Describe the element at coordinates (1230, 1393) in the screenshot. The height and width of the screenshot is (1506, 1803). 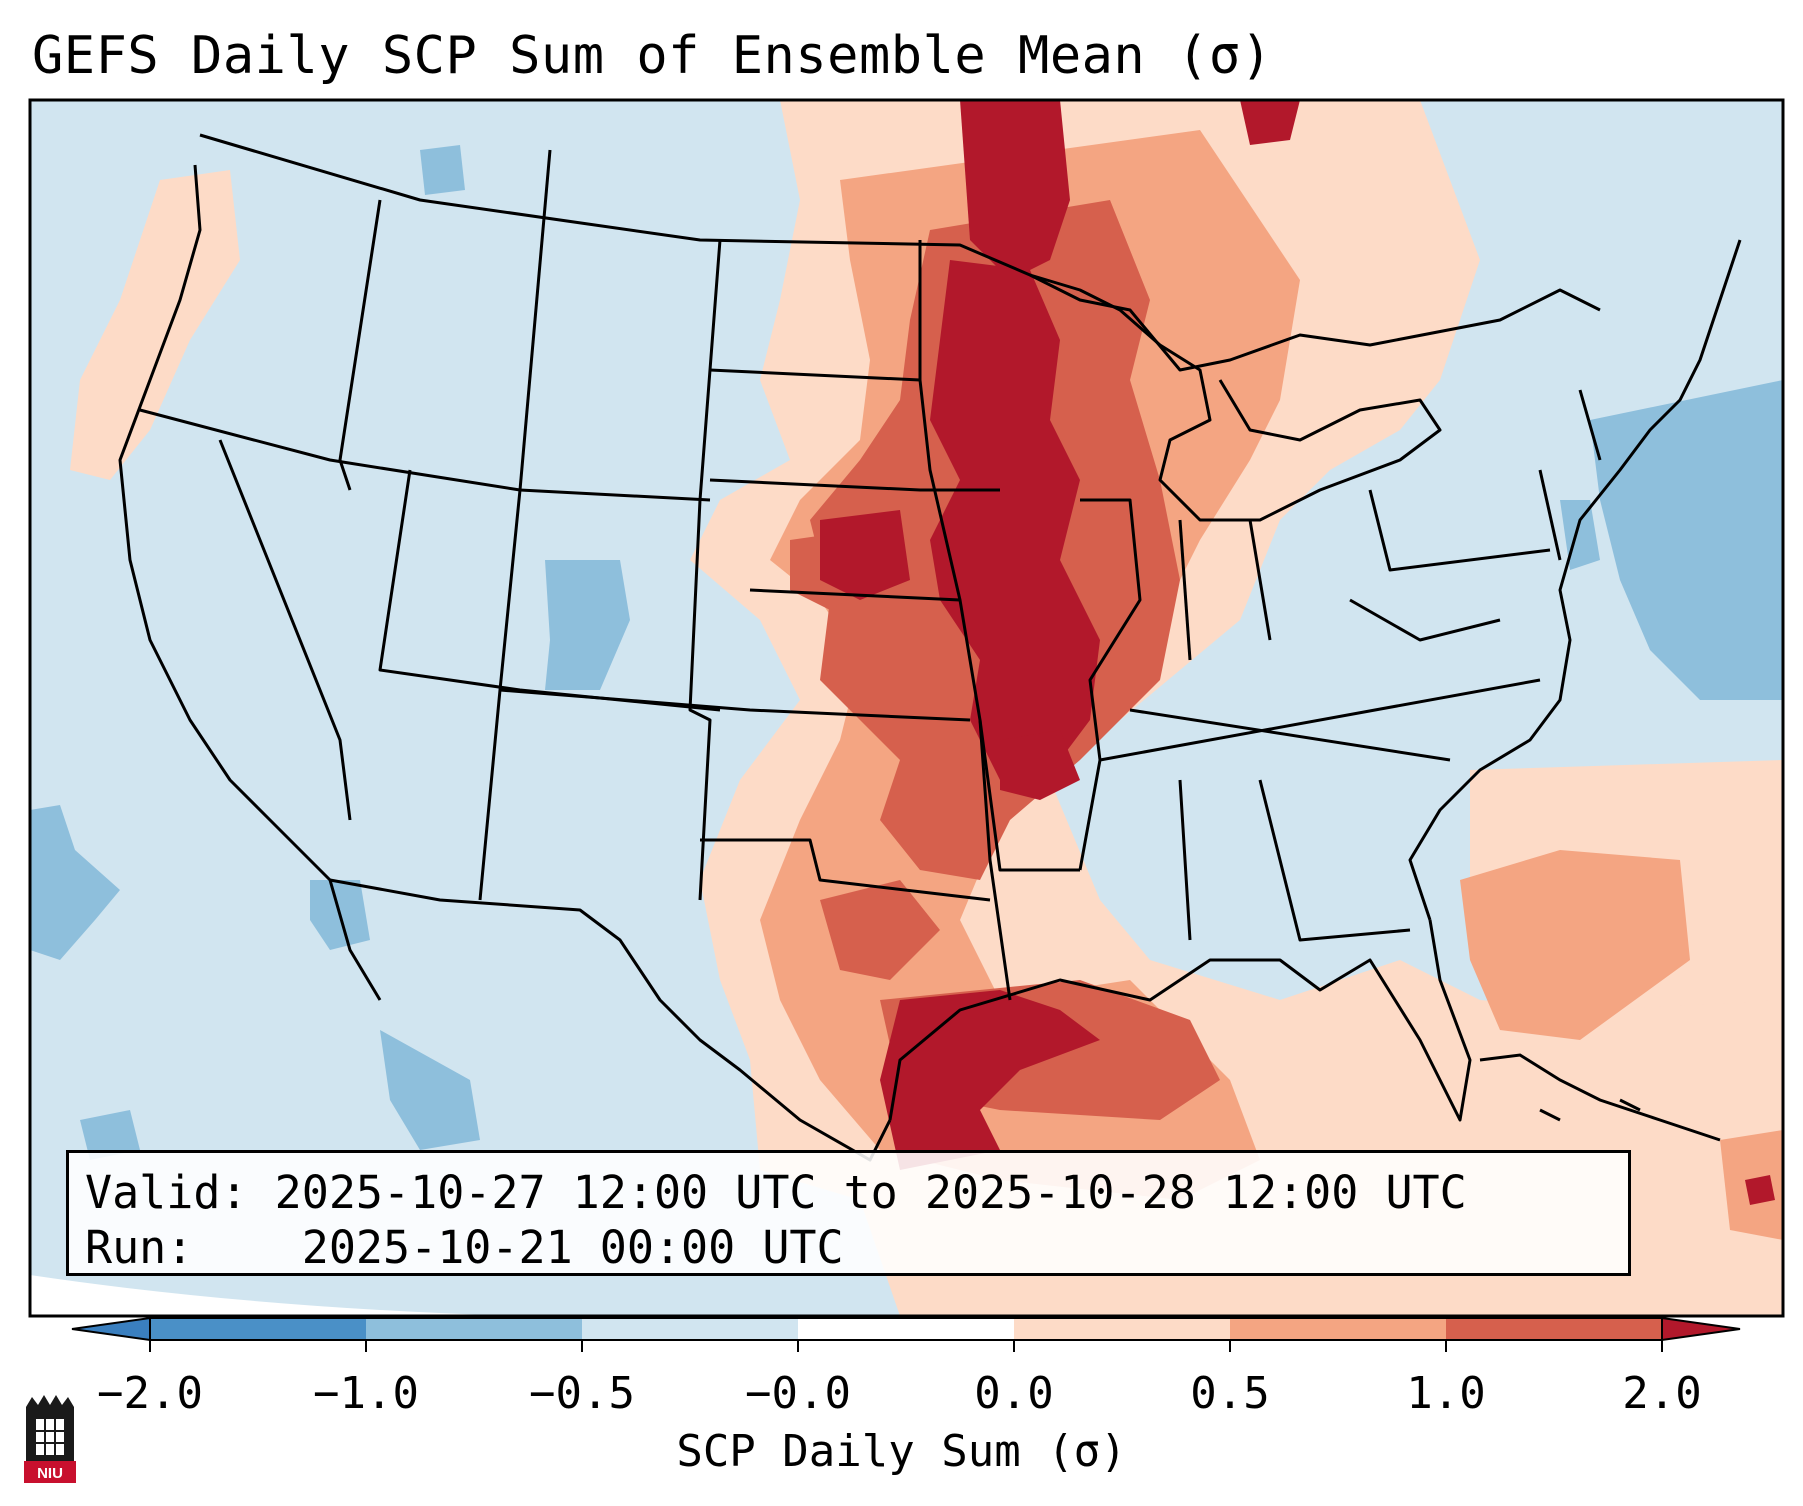
I see `colorbar-tick-label: 0.5` at that location.